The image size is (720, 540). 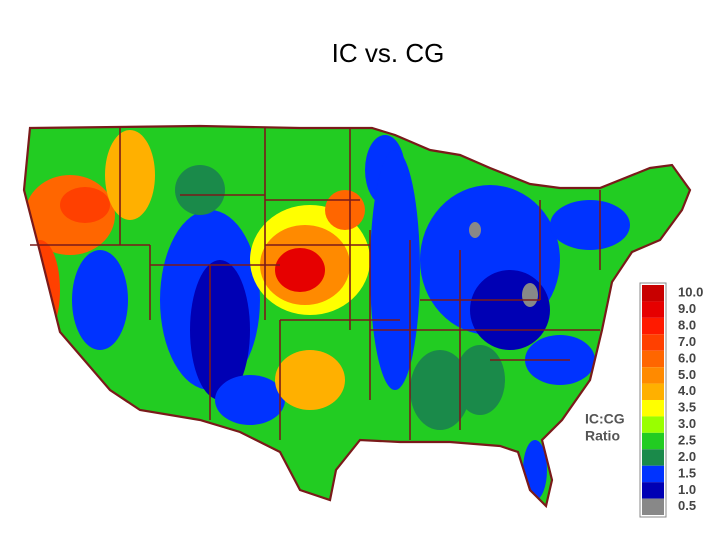 What do you see at coordinates (388, 53) in the screenshot?
I see `title: IC vs. CG` at bounding box center [388, 53].